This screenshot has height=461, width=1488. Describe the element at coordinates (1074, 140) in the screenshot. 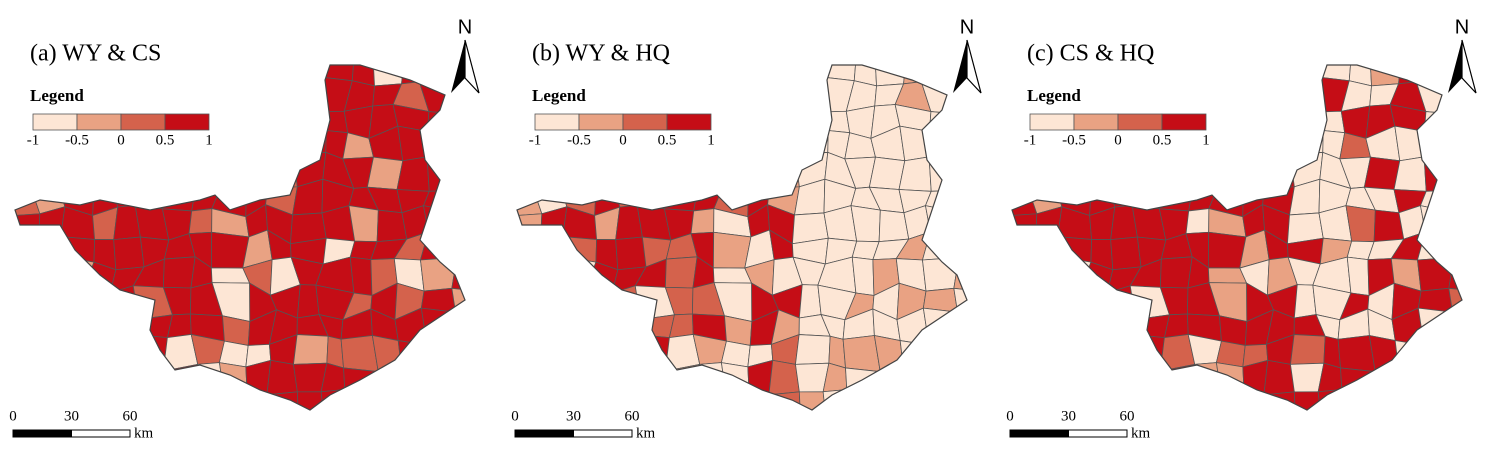

I see `legend-label: -0.5` at that location.